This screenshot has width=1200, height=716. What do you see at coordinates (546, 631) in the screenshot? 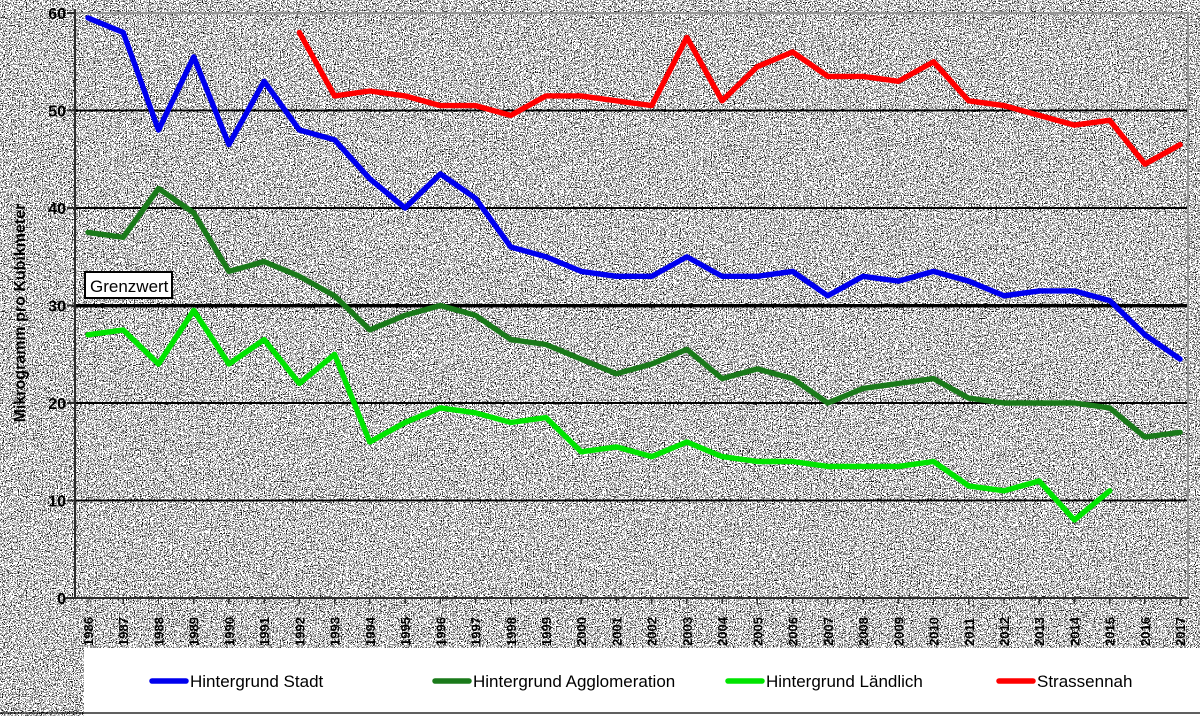
I see `x-year-label: 1999` at bounding box center [546, 631].